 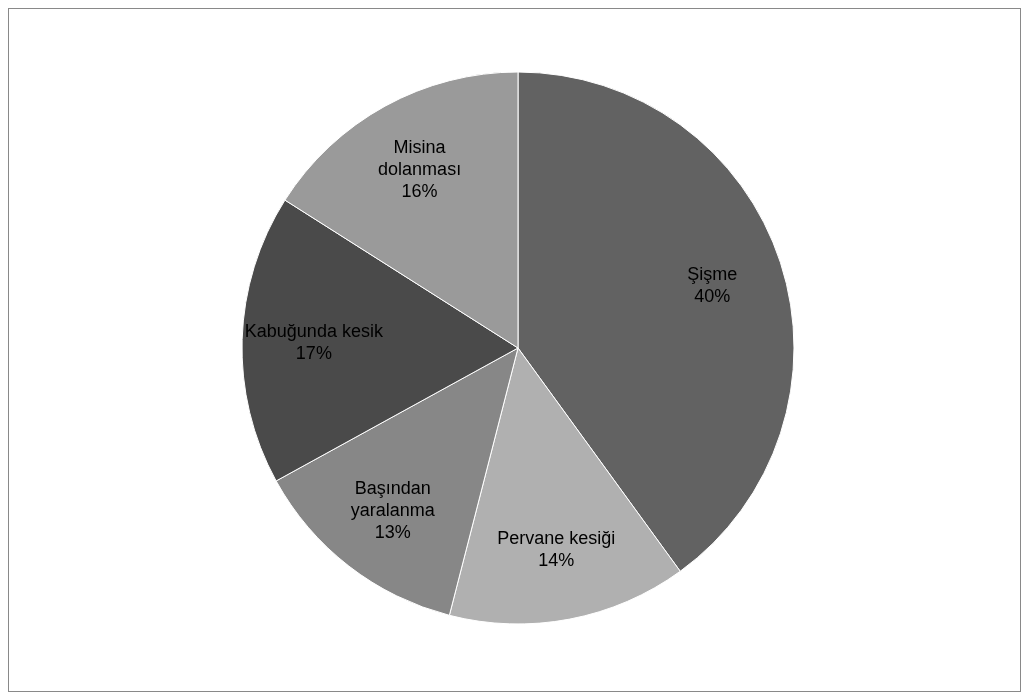 What do you see at coordinates (712, 274) in the screenshot?
I see `slice-label: Şişme` at bounding box center [712, 274].